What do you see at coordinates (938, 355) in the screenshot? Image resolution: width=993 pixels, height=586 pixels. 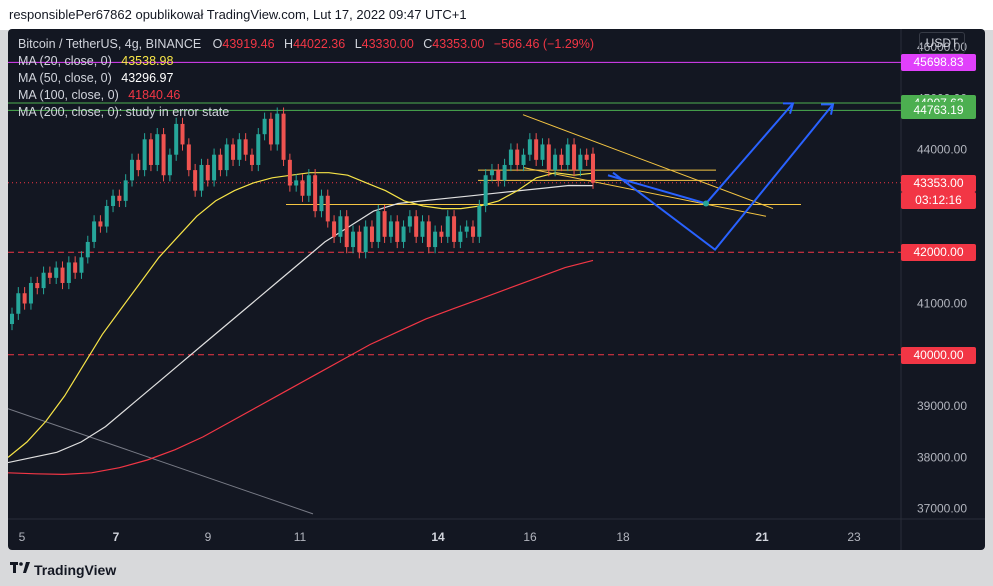 I see `price-tag: 40000.00` at bounding box center [938, 355].